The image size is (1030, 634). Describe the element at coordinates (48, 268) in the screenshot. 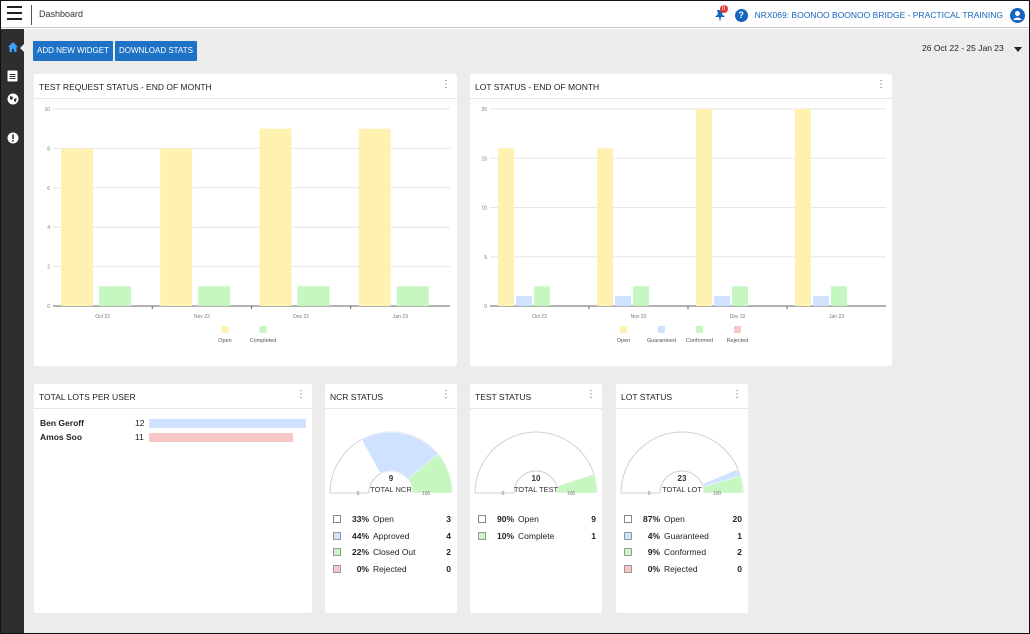

I see `y-tick-label: 2` at that location.